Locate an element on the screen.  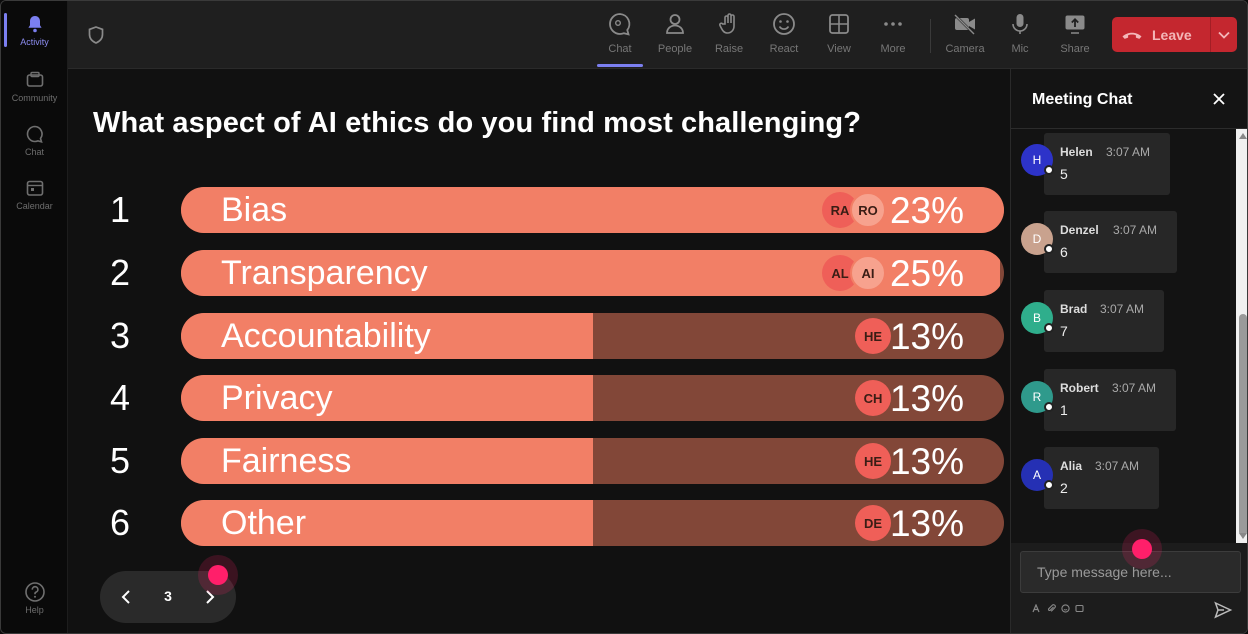
message-sender: Robert is located at coordinates (1079, 388).